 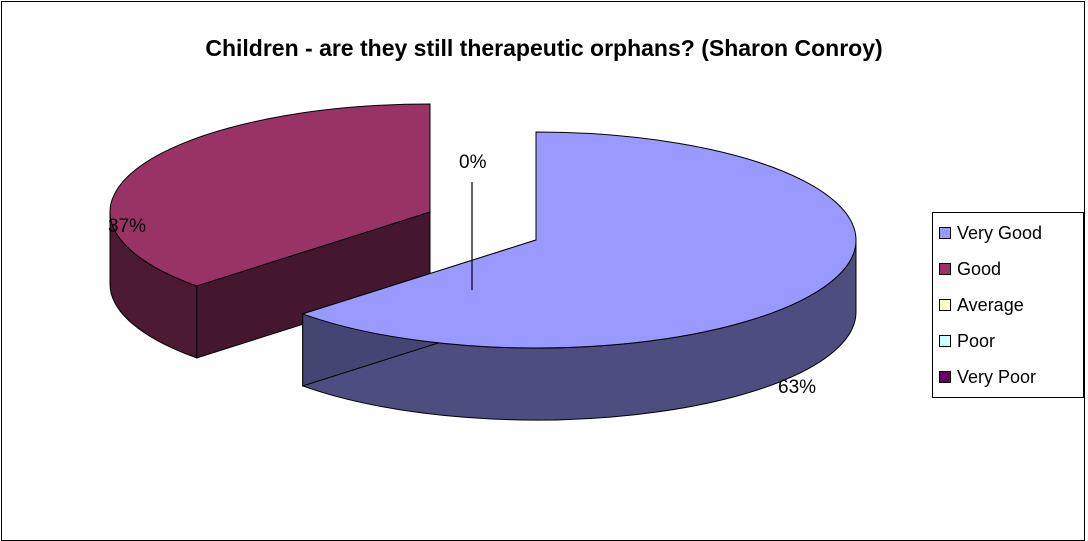 I want to click on legend-label-very-poor: Very Poor, so click(x=997, y=376).